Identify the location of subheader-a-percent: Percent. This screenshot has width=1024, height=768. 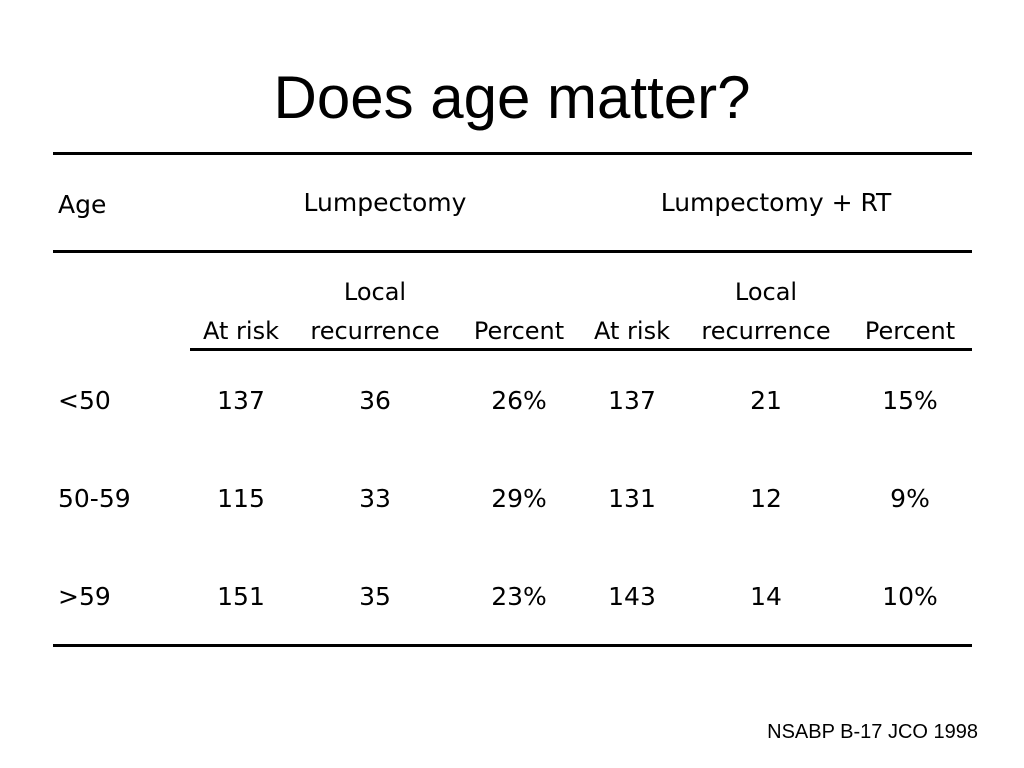
(519, 331).